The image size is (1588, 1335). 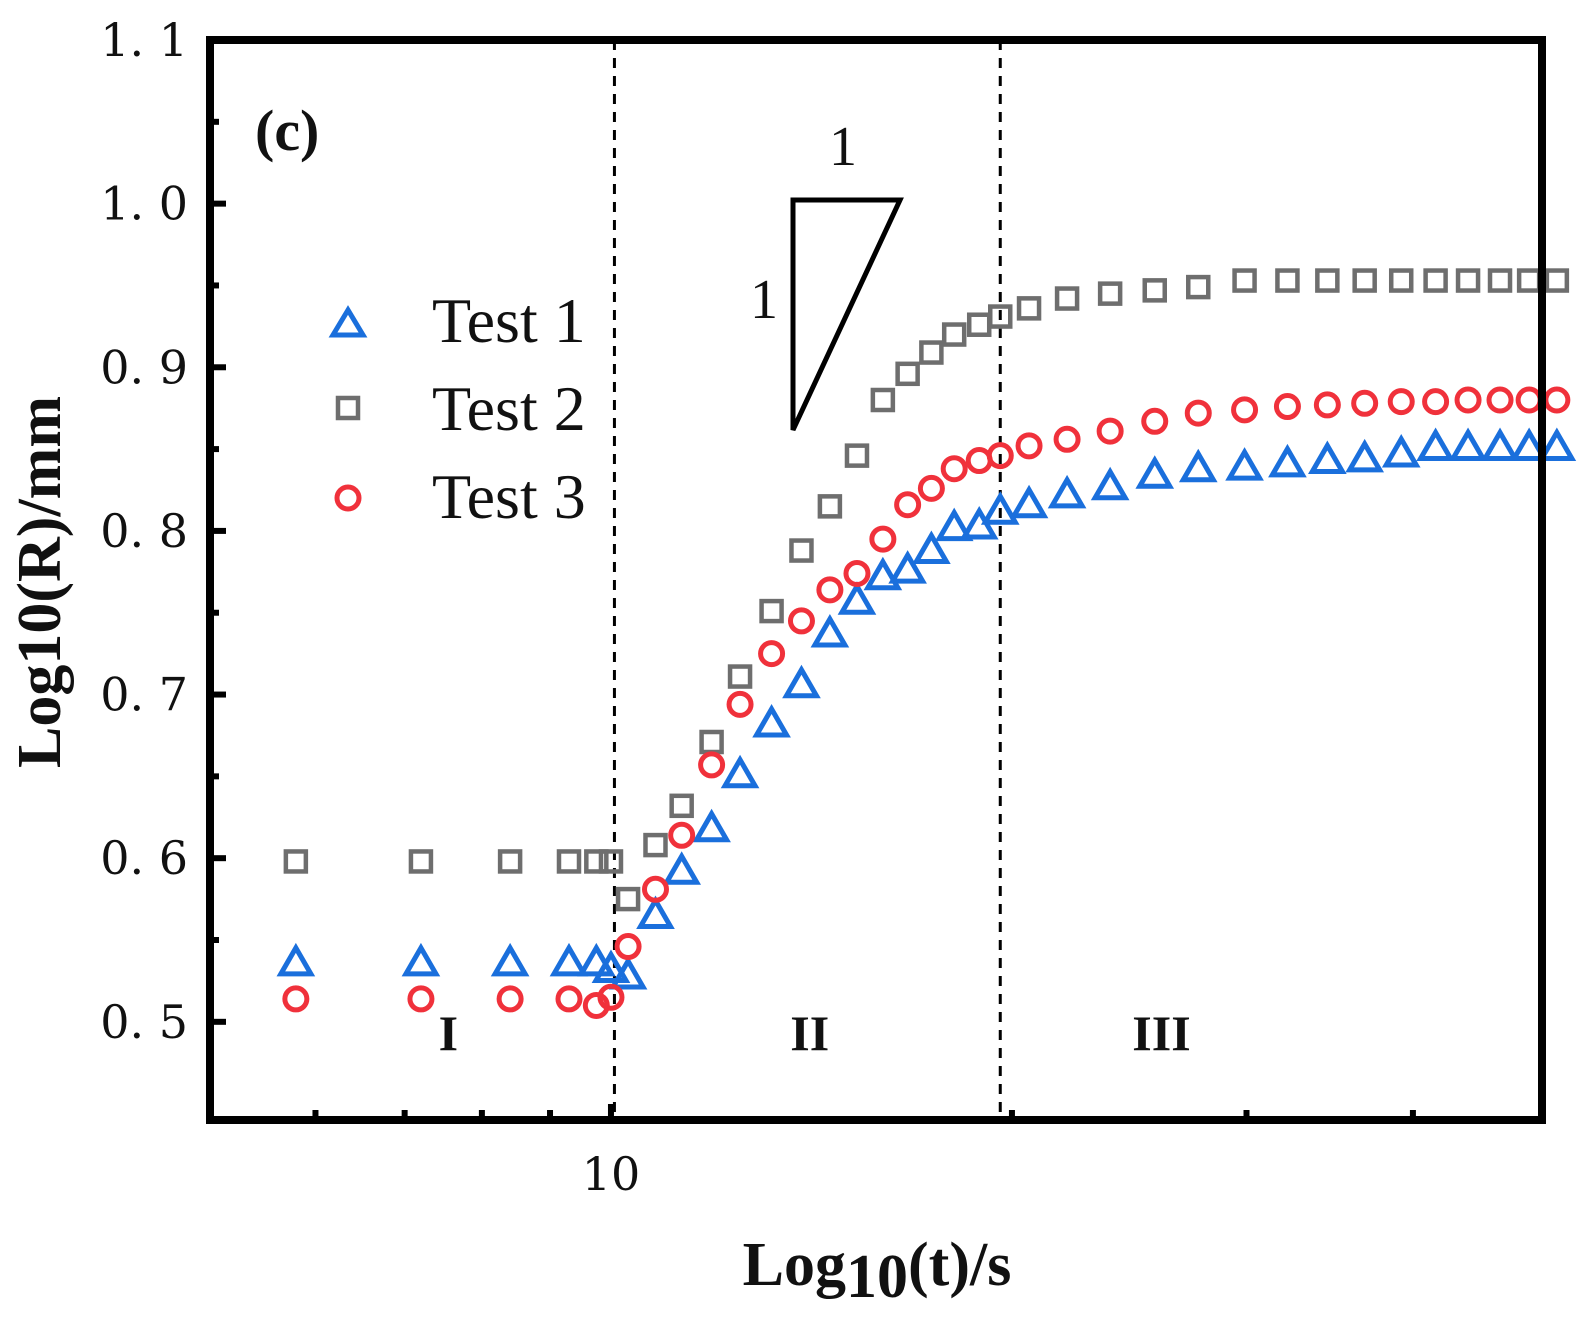 I want to click on y-axis-title: Log10(R)/mm, so click(x=40, y=582).